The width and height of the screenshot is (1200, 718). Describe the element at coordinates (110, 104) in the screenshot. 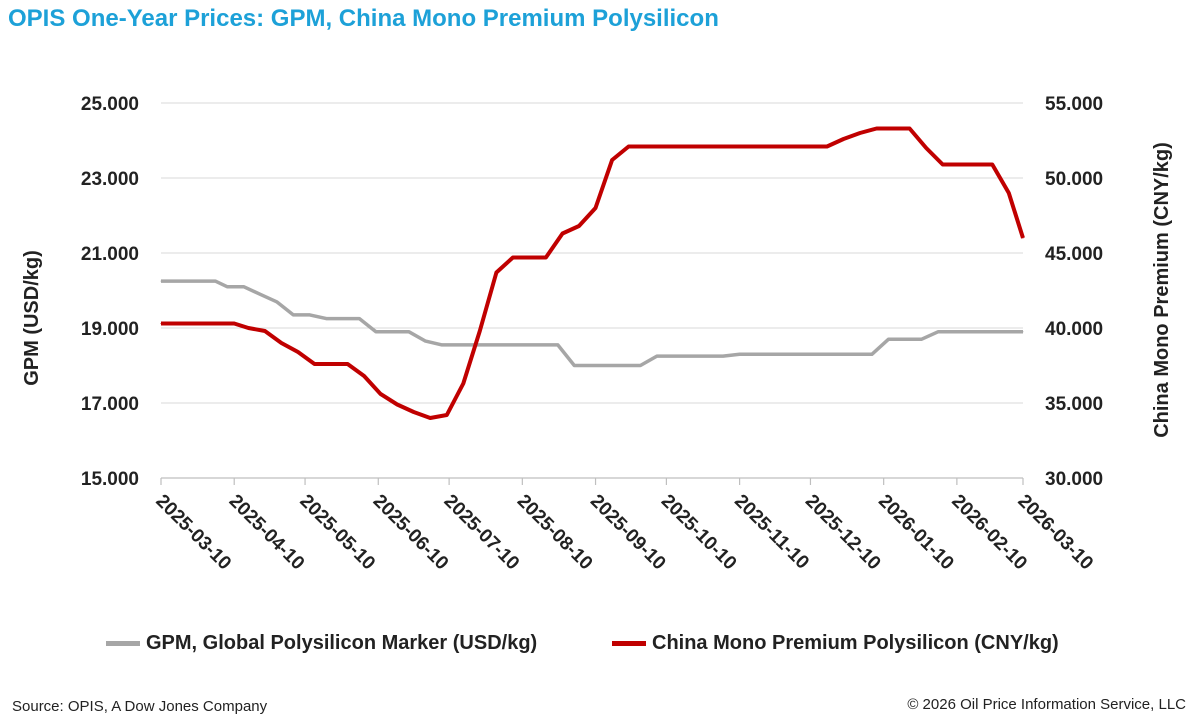

I see `y-left-tick-label: 25.000` at that location.